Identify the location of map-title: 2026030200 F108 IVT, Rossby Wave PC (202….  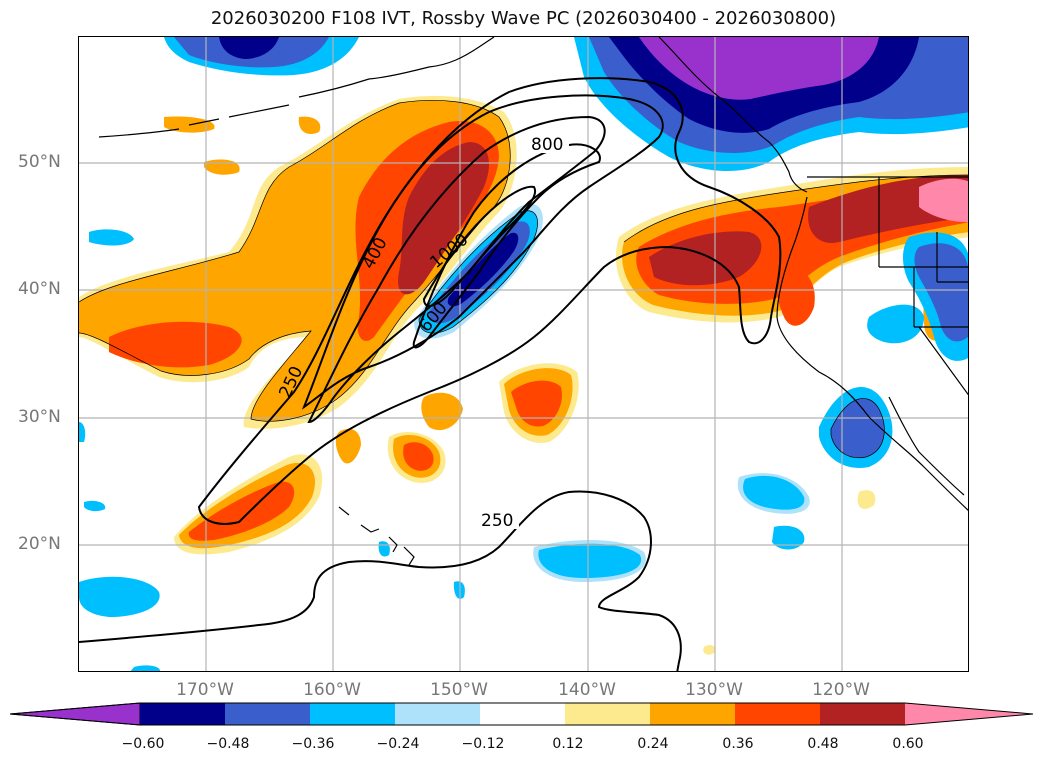
(523, 18).